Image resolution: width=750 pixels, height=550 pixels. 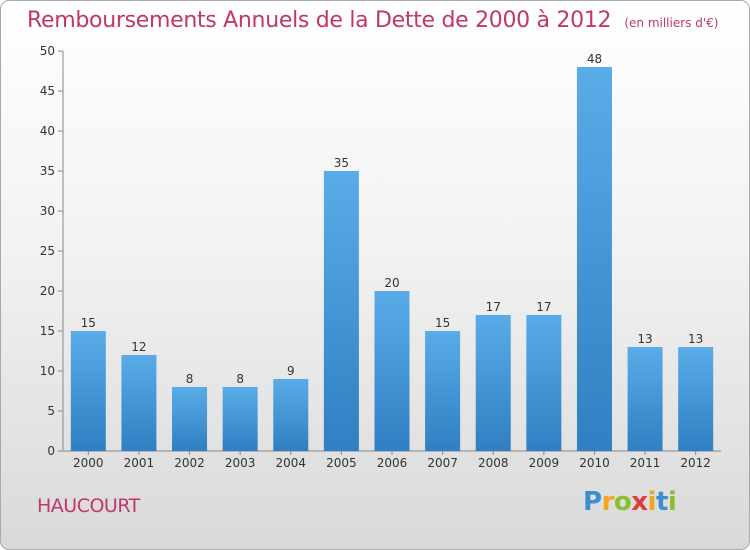 I want to click on x-tick-label: 2007, so click(x=442, y=463).